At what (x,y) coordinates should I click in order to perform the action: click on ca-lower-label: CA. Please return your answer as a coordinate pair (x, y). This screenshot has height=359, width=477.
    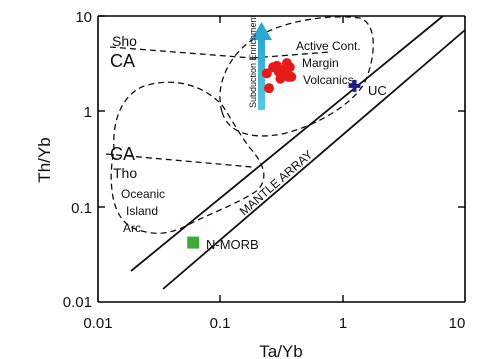
    Looking at the image, I should click on (122, 154).